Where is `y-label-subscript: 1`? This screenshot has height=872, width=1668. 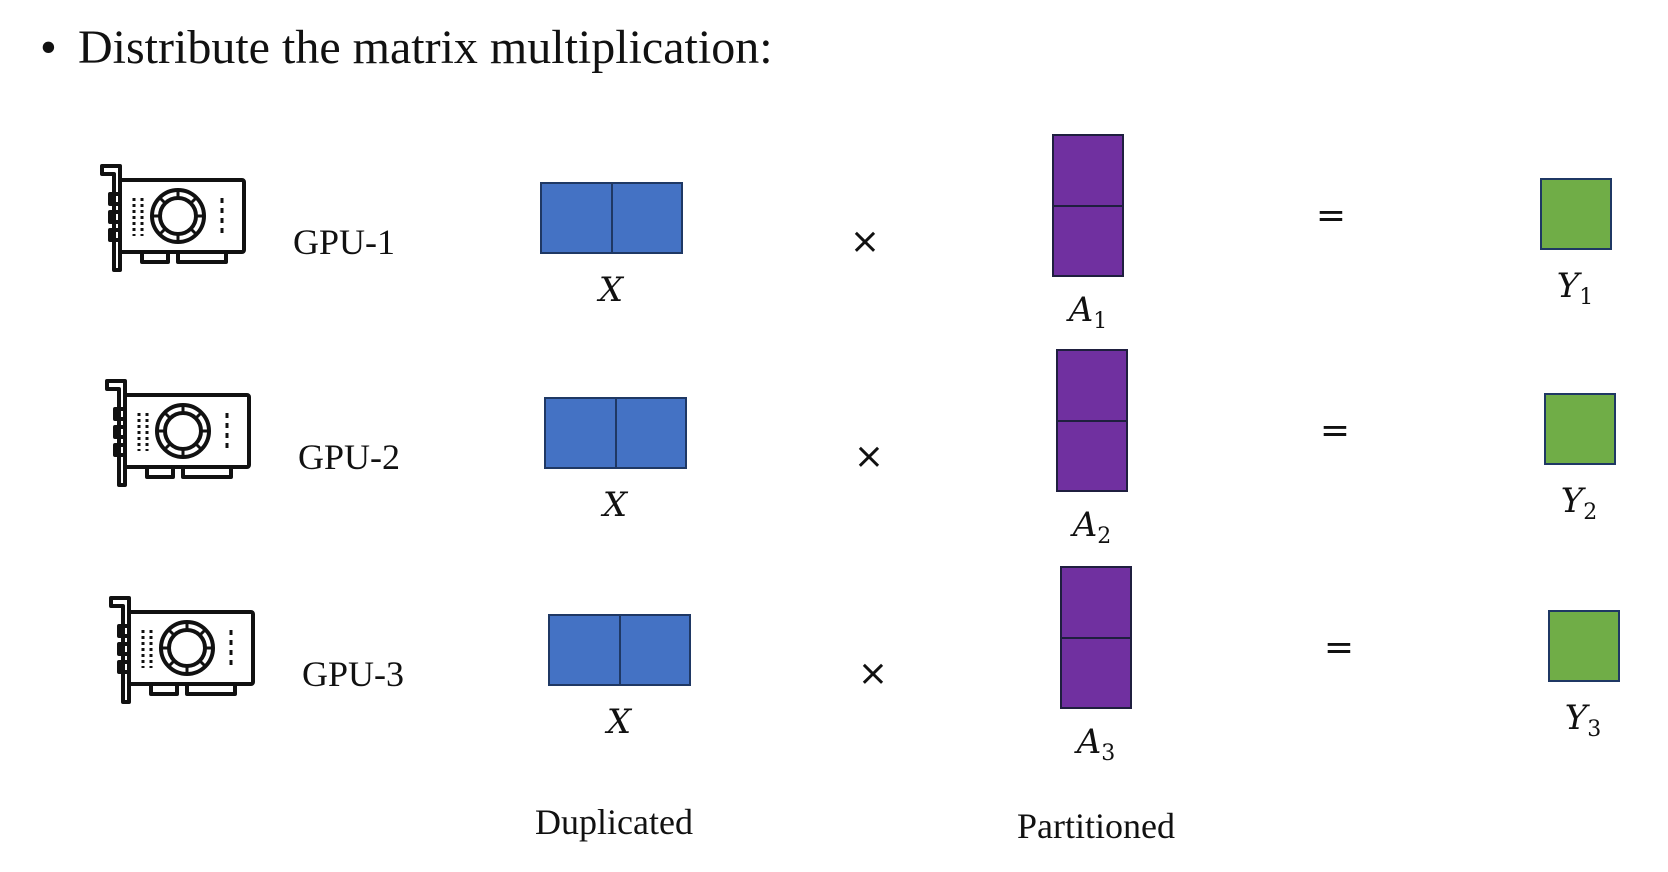
y-label-subscript: 1 is located at coordinates (1586, 297).